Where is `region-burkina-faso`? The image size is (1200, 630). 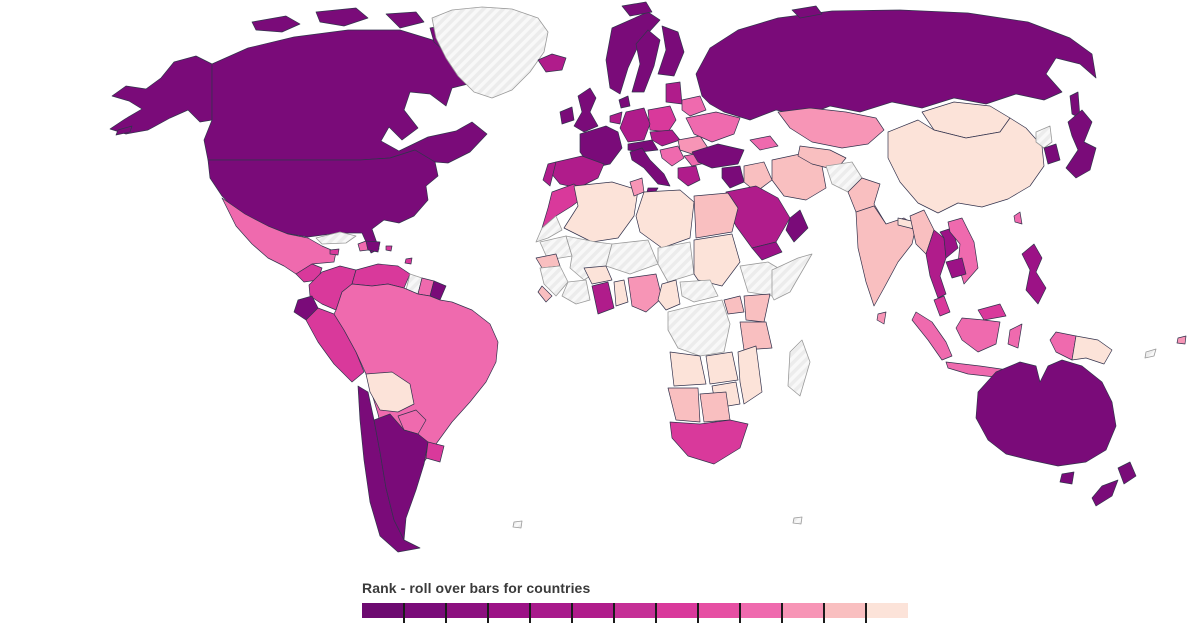
region-burkina-faso is located at coordinates (598, 275).